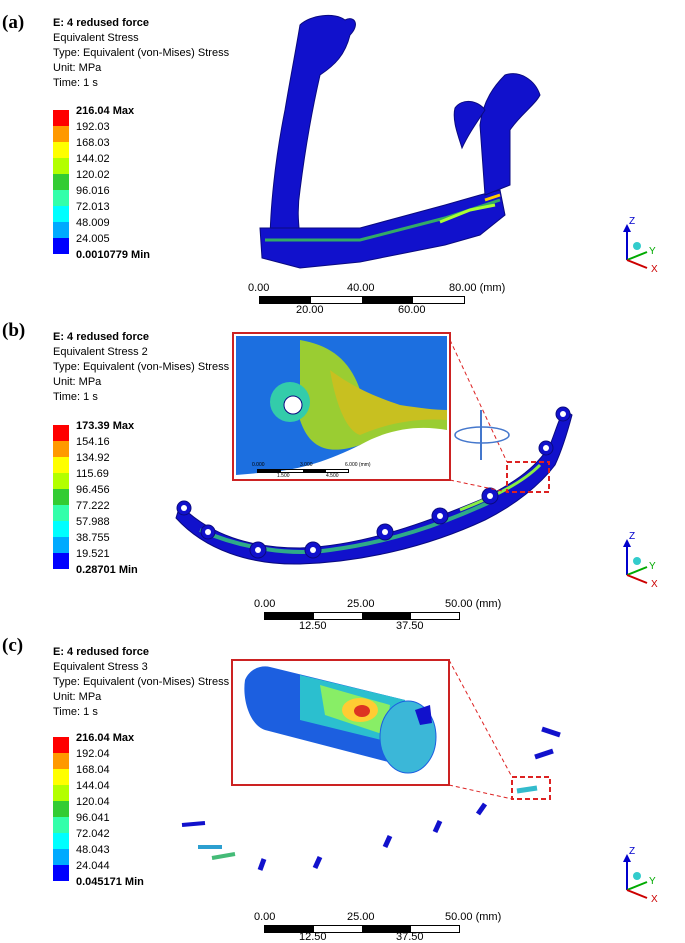  I want to click on legend-value: 48.043, so click(93, 850).